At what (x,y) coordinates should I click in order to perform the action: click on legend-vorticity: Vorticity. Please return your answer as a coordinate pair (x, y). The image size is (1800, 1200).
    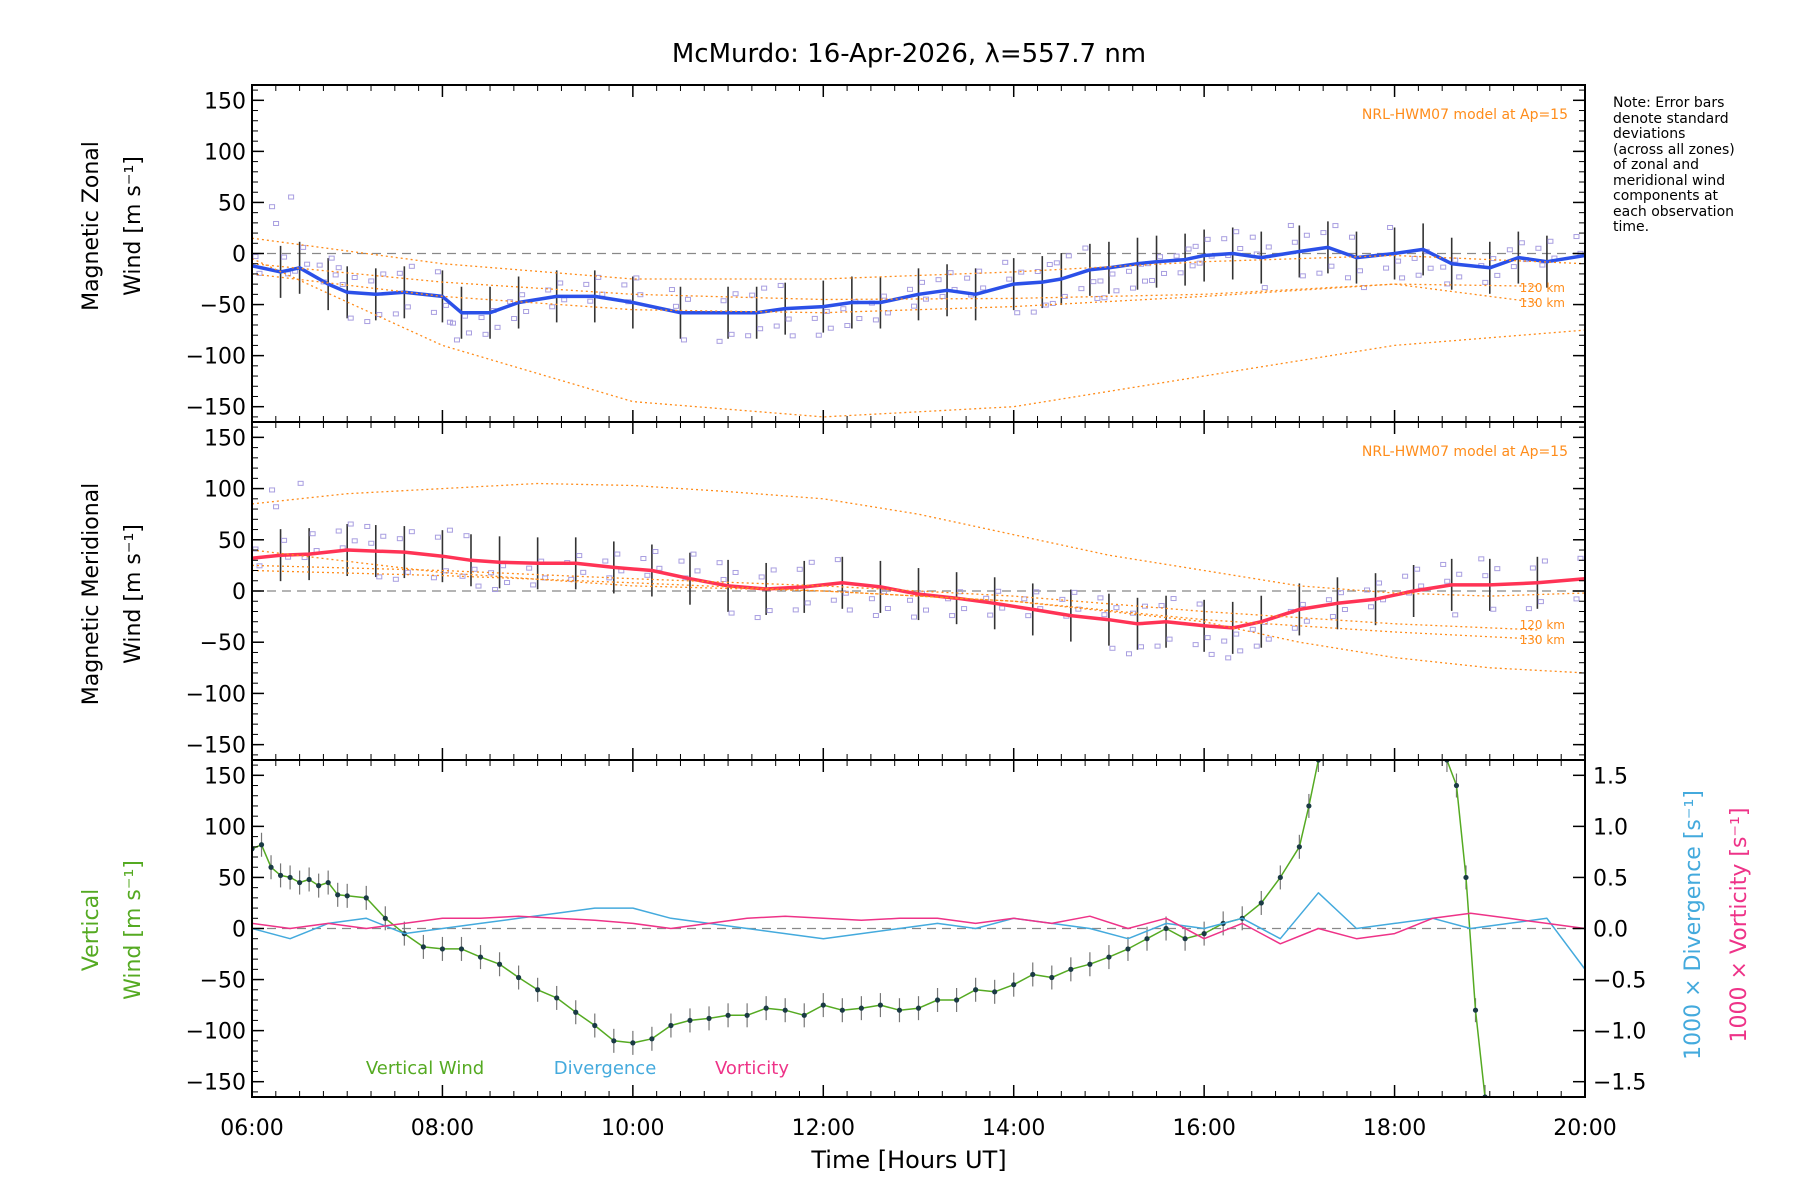
    Looking at the image, I should click on (752, 1068).